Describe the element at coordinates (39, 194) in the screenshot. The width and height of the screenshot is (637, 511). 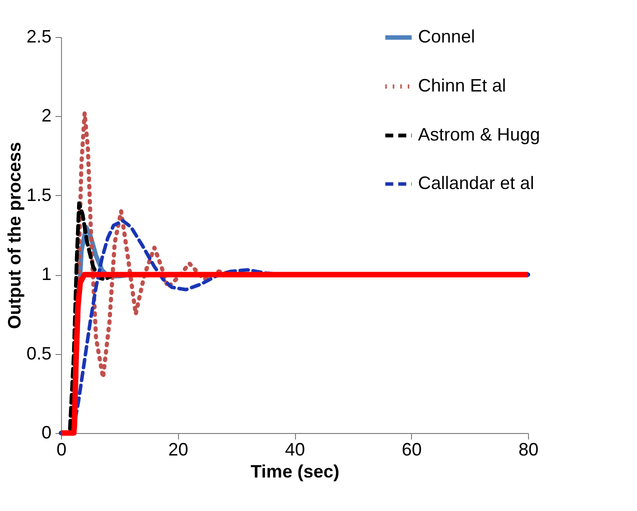
I see `y-tick-label: 1.5` at that location.